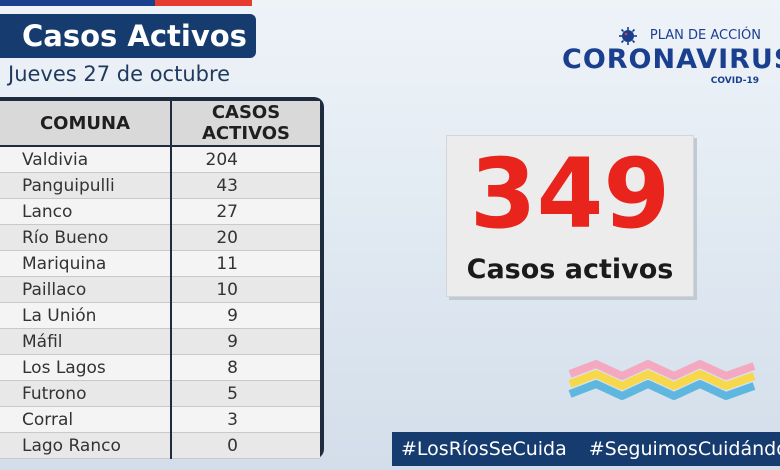 The height and width of the screenshot is (470, 780). I want to click on casos-cell: 0, so click(245, 445).